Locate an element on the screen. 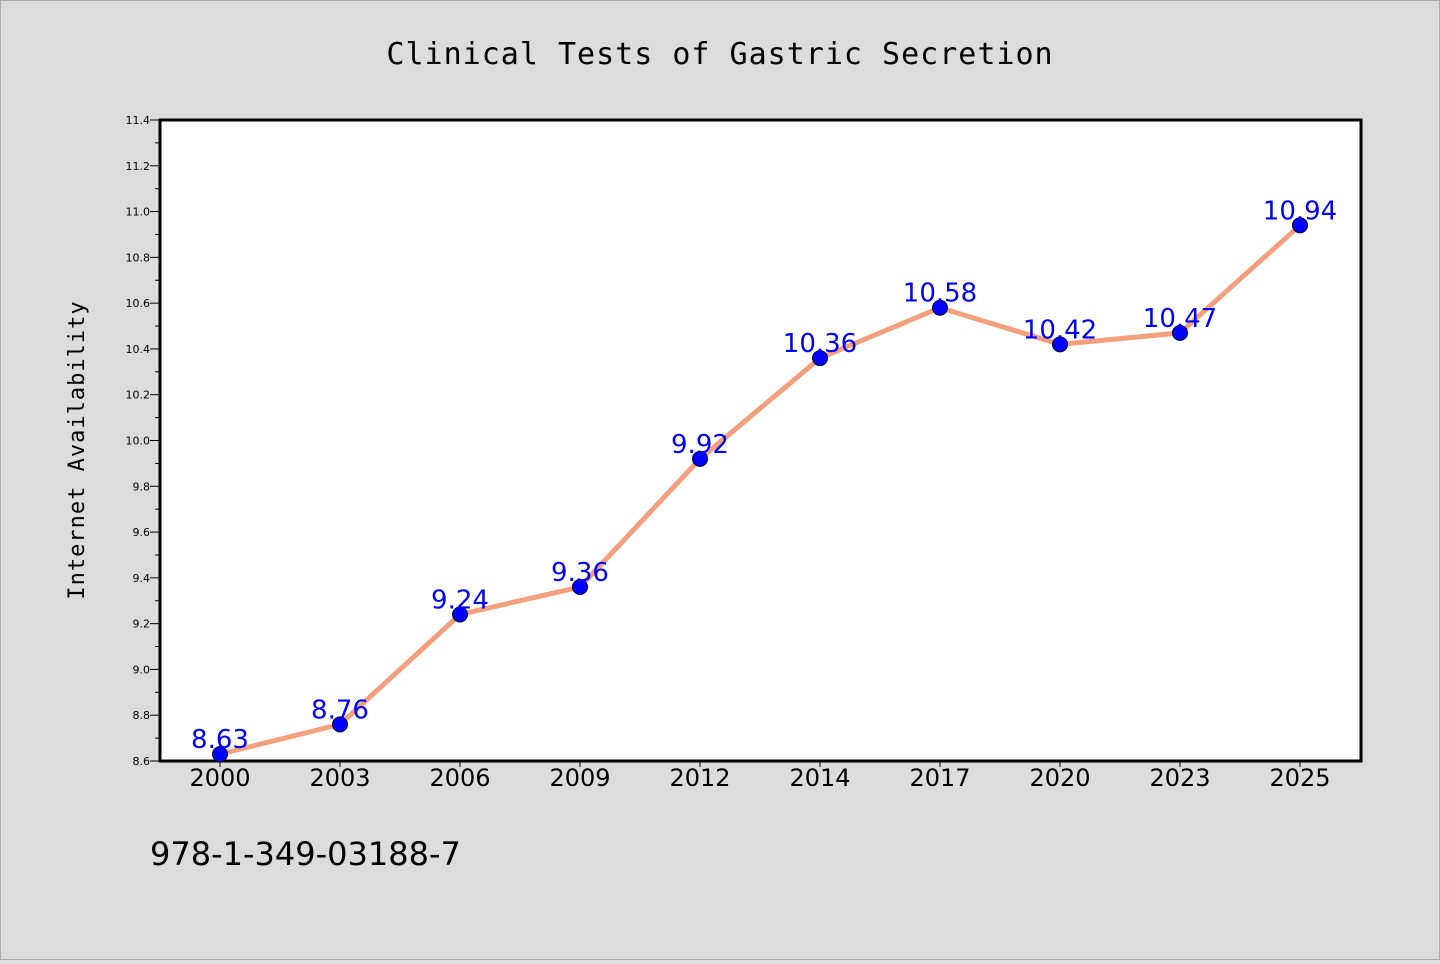 The image size is (1440, 964). x-tick-label: 2014 is located at coordinates (819, 778).